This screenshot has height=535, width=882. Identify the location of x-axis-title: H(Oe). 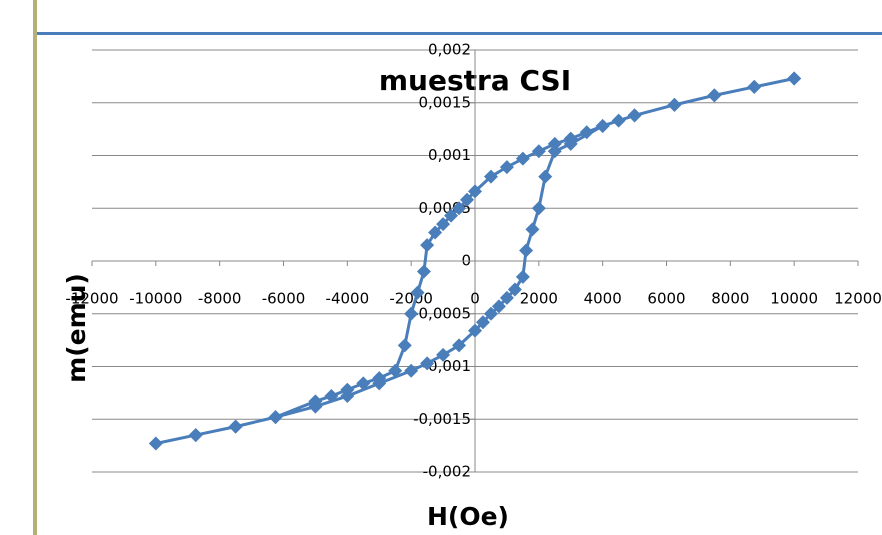
(468, 516).